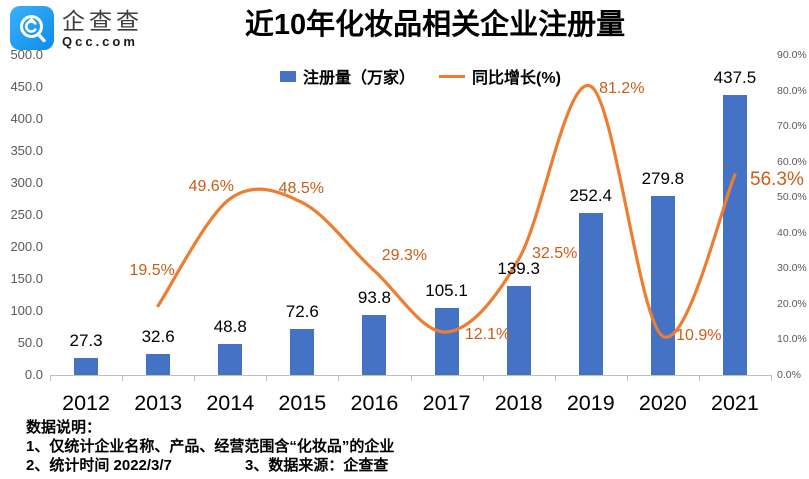 The image size is (809, 479). I want to click on x-label-2018: 2018, so click(518, 403).